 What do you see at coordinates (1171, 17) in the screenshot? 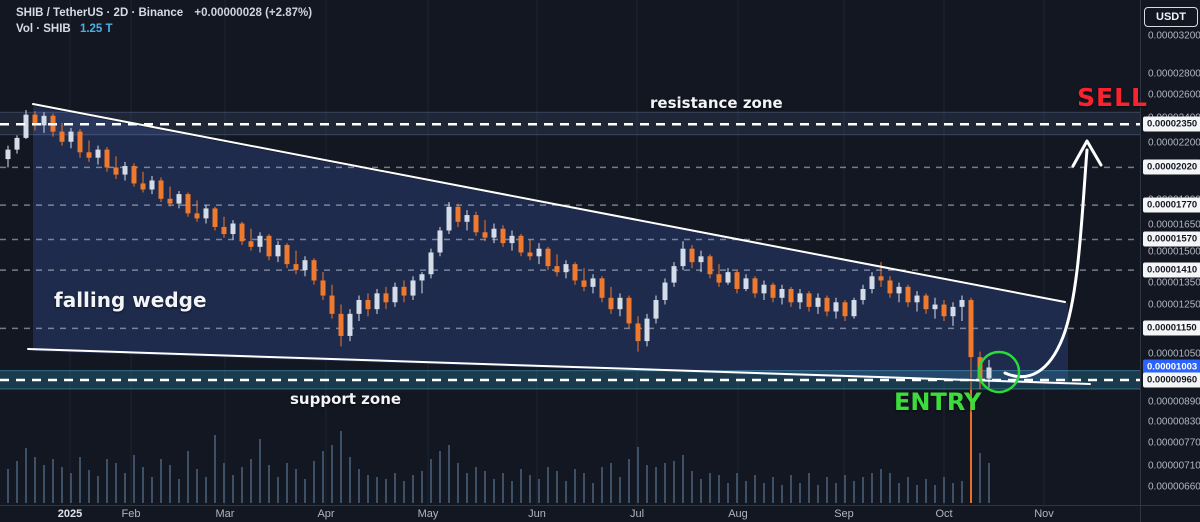
I see `currency-toggle-button: USDT` at bounding box center [1171, 17].